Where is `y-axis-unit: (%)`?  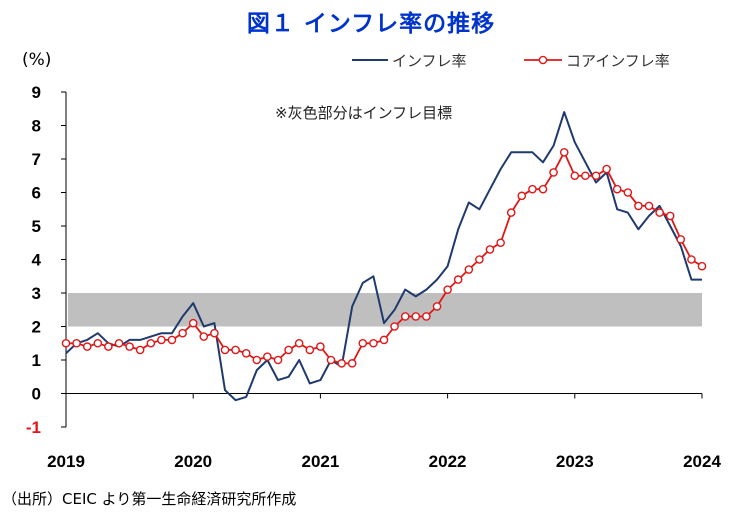 y-axis-unit: (%) is located at coordinates (37, 60).